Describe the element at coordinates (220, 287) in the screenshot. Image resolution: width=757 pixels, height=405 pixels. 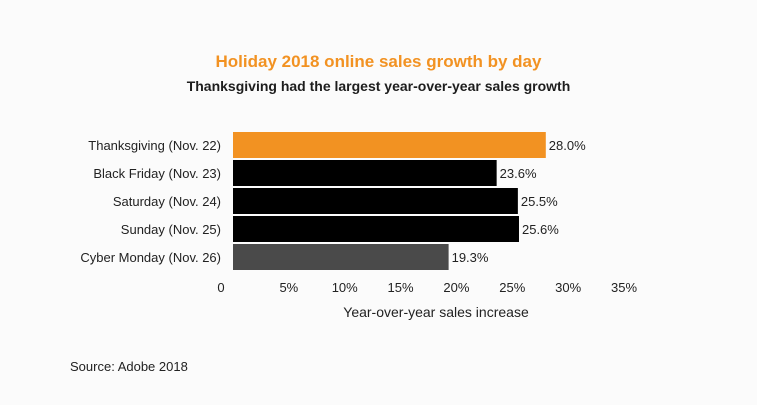
I see `x-tick-label: 0` at that location.